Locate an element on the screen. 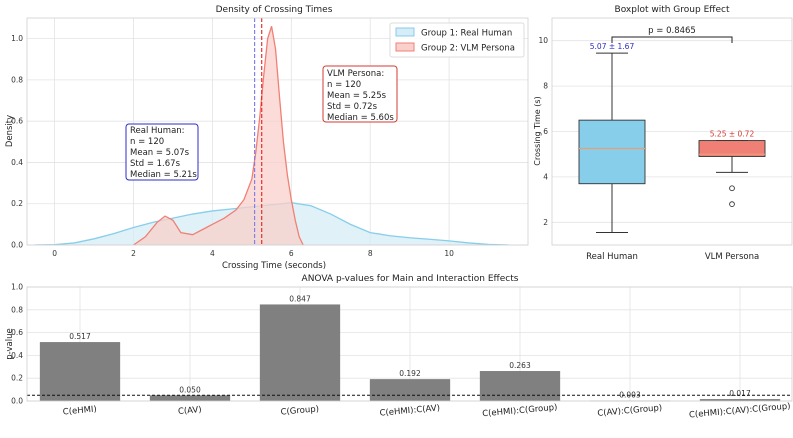 The width and height of the screenshot is (793, 438). anova-xtick-label: C(AV):C(Group) is located at coordinates (630, 411).